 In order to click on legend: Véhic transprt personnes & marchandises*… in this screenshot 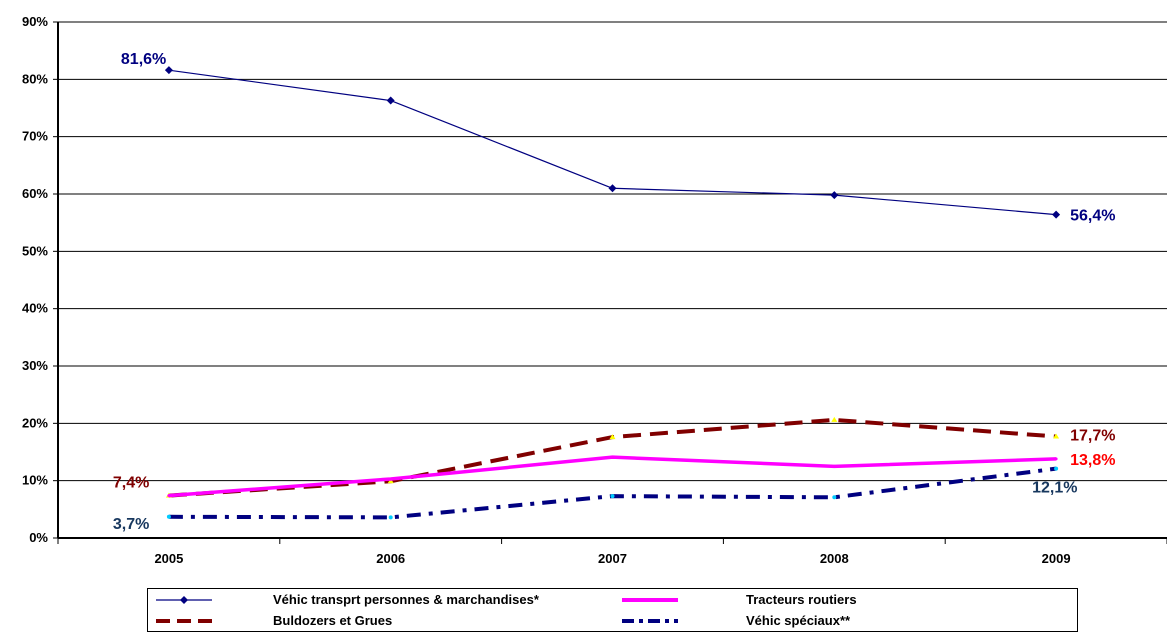, I will do `click(612, 610)`.